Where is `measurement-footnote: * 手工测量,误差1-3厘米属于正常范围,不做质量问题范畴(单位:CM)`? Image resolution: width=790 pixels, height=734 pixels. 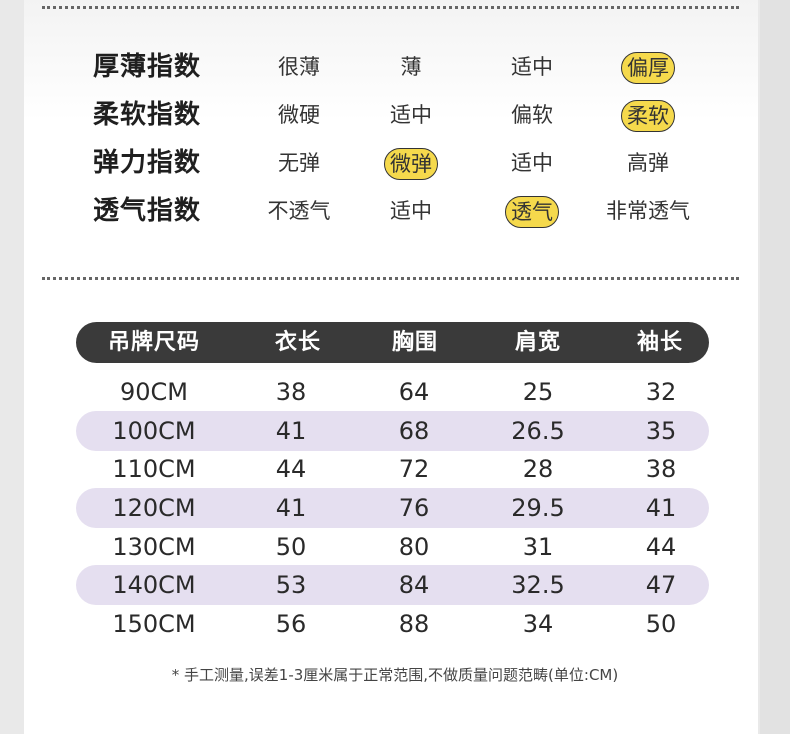
measurement-footnote: * 手工测量,误差1-3厘米属于正常范围,不做质量问题范畴(单位:CM) is located at coordinates (395, 675).